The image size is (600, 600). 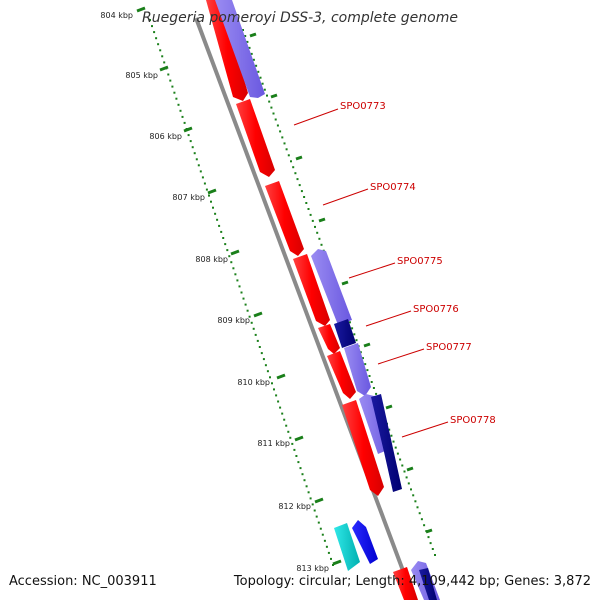 I want to click on map-title: Ruegeria pomeroyi DSS-3, complete genome, so click(x=300, y=18).